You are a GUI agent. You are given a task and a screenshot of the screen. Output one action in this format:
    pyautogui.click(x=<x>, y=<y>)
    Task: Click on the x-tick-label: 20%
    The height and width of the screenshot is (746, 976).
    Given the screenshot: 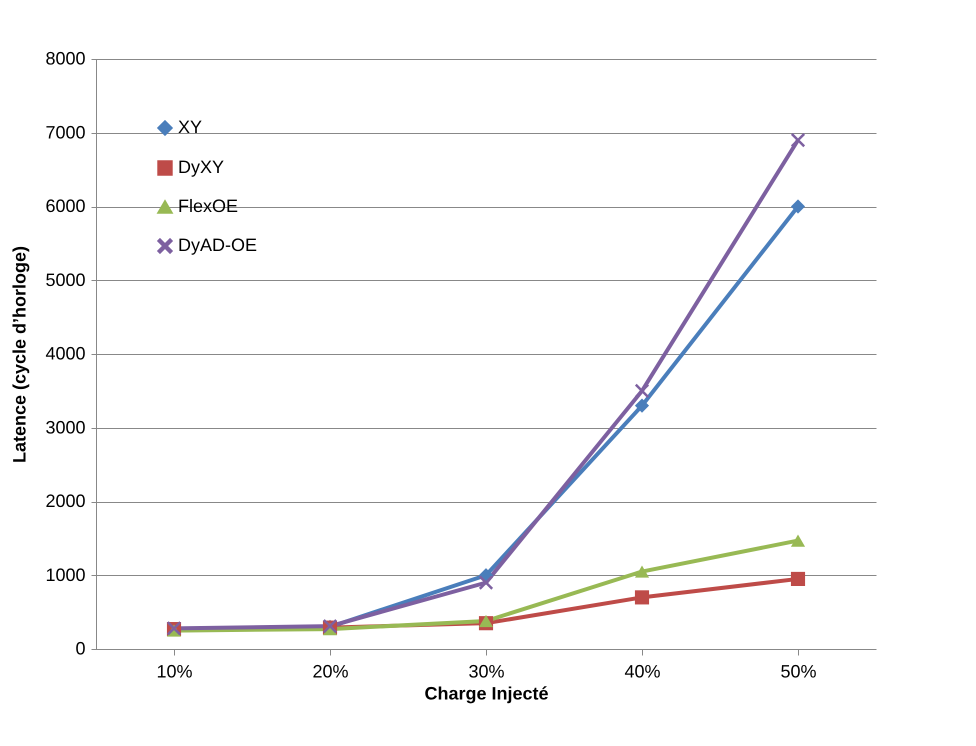 What is the action you would take?
    pyautogui.click(x=330, y=672)
    